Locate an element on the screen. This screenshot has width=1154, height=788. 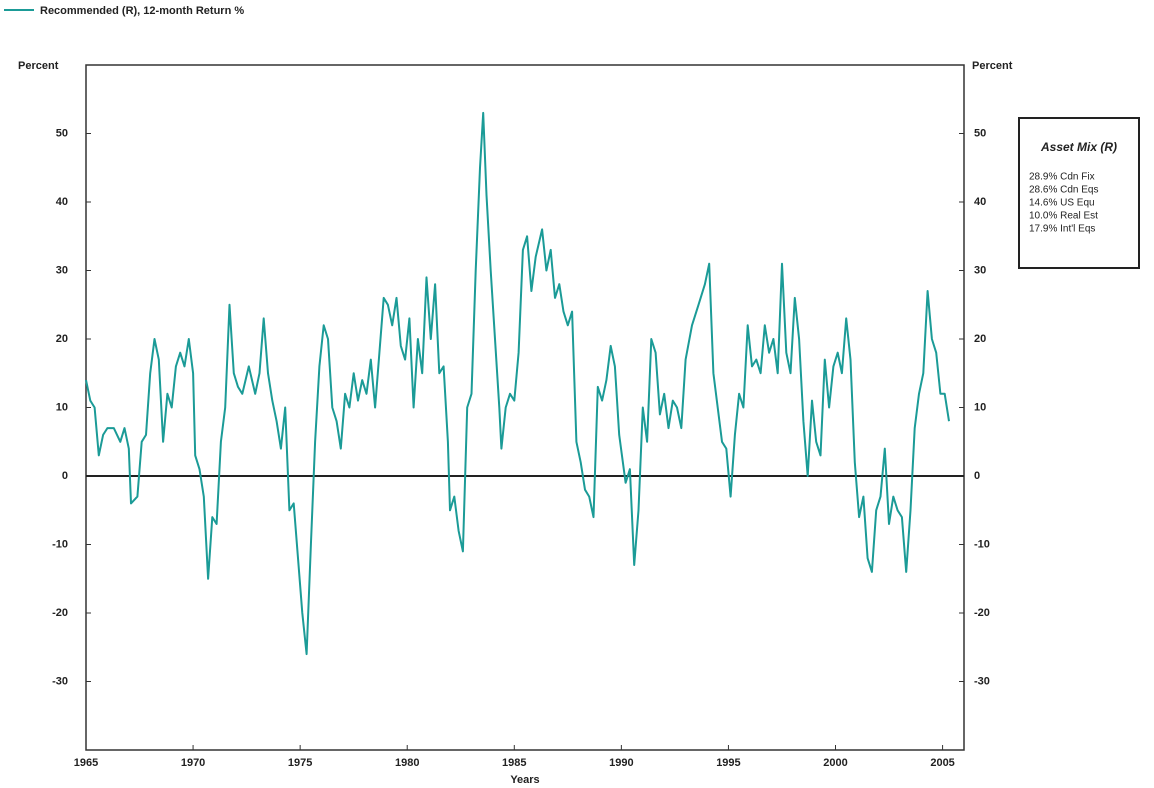
legend-label: Recommended (R), 12-month Return % is located at coordinates (142, 11).